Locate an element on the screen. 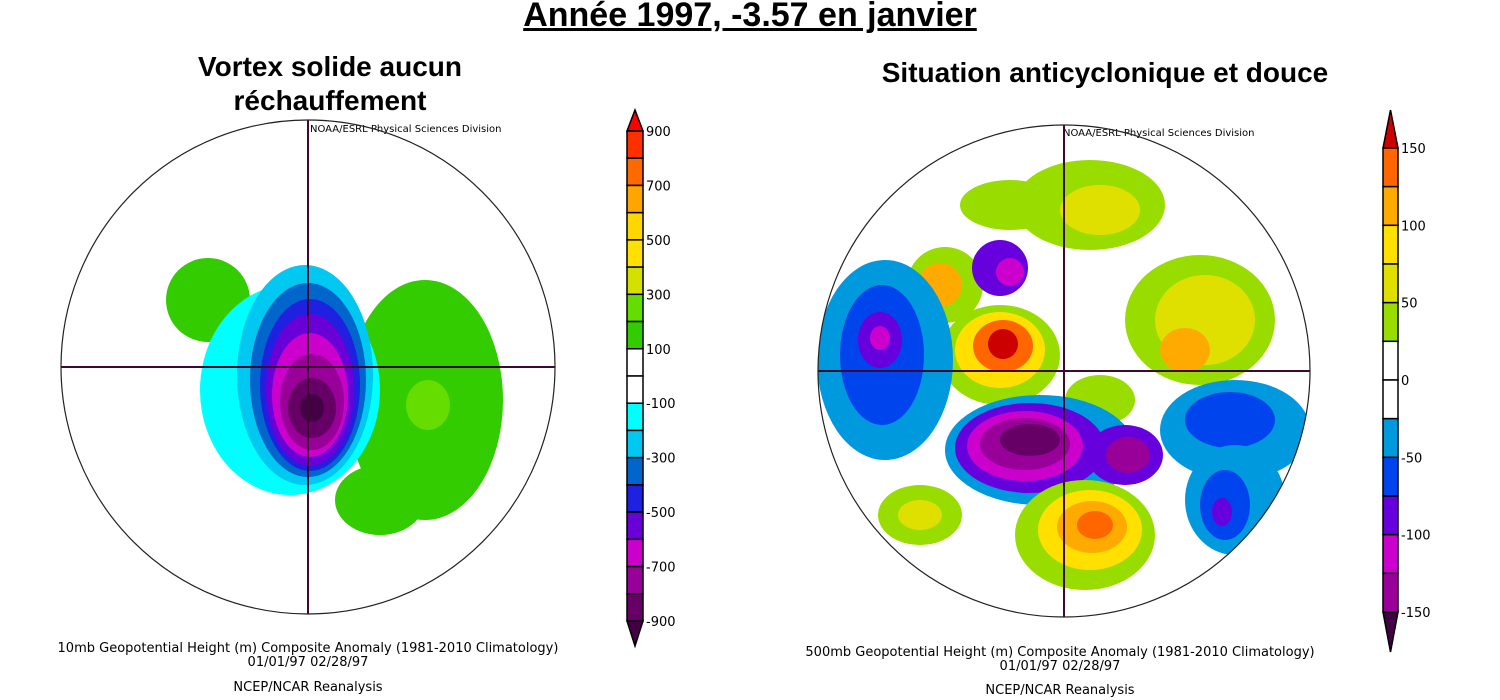 The image size is (1500, 700). left-colorbar: 900 700 500 300 100 -100 -300 -500 -700 -900 is located at coordinates (650, 378).